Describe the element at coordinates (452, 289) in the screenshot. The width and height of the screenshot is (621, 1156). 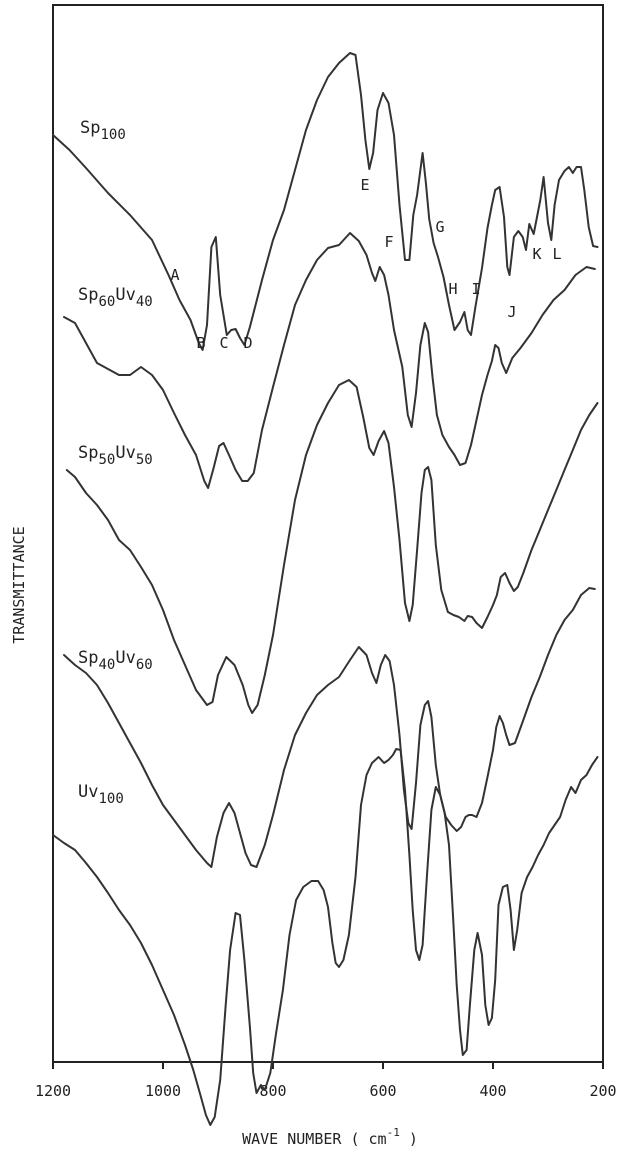
I see `peak-label-H: H` at that location.